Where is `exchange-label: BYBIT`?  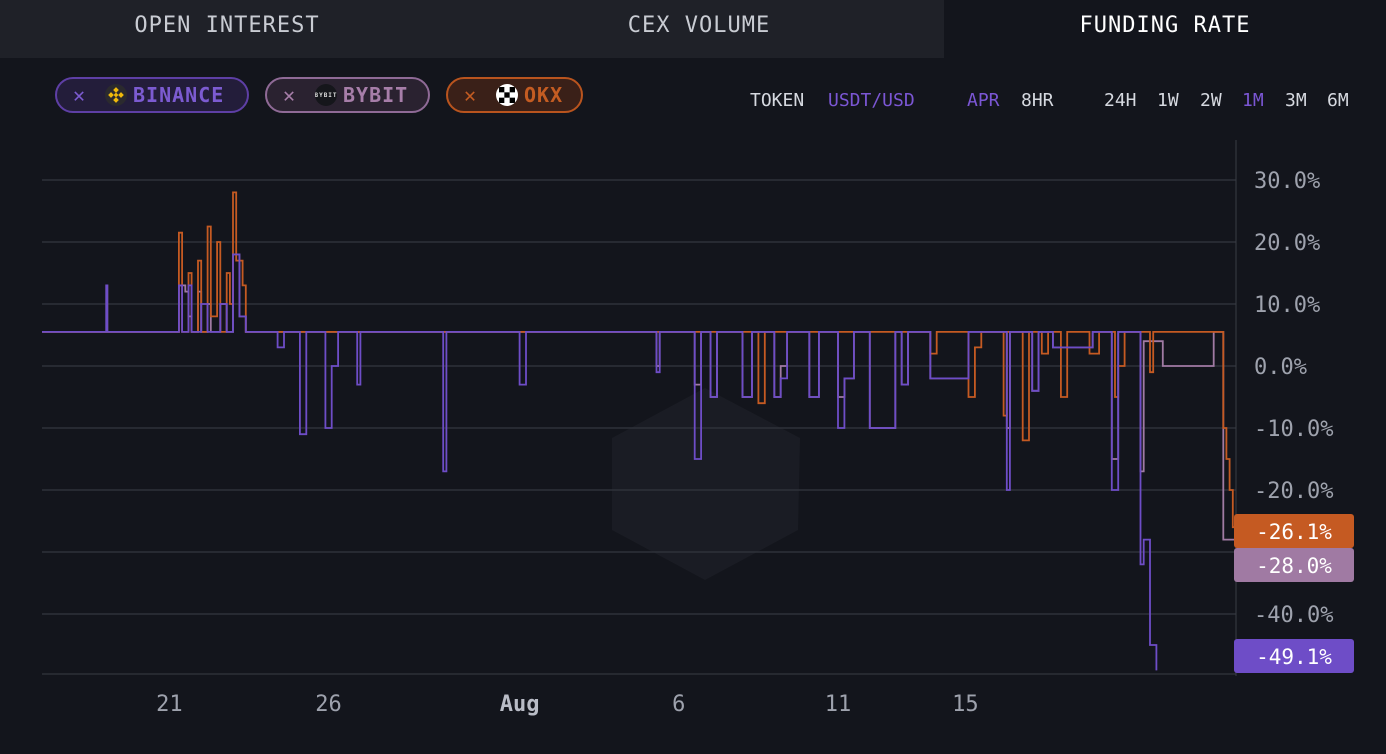
exchange-label: BYBIT is located at coordinates (376, 95).